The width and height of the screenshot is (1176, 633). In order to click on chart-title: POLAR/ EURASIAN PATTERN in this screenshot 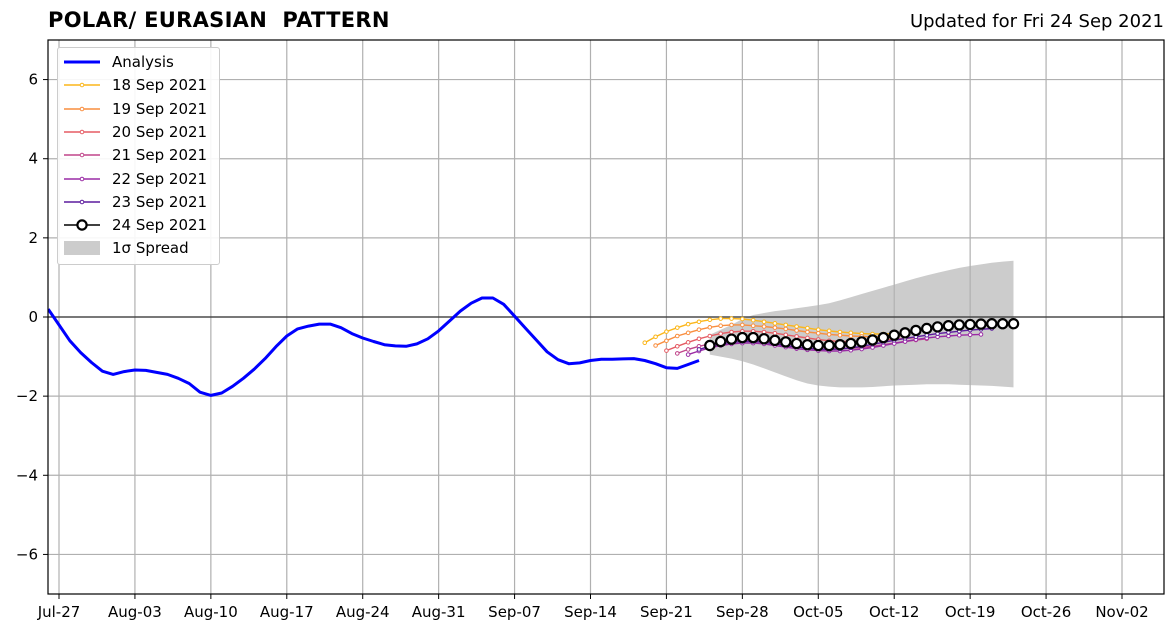, I will do `click(219, 20)`.